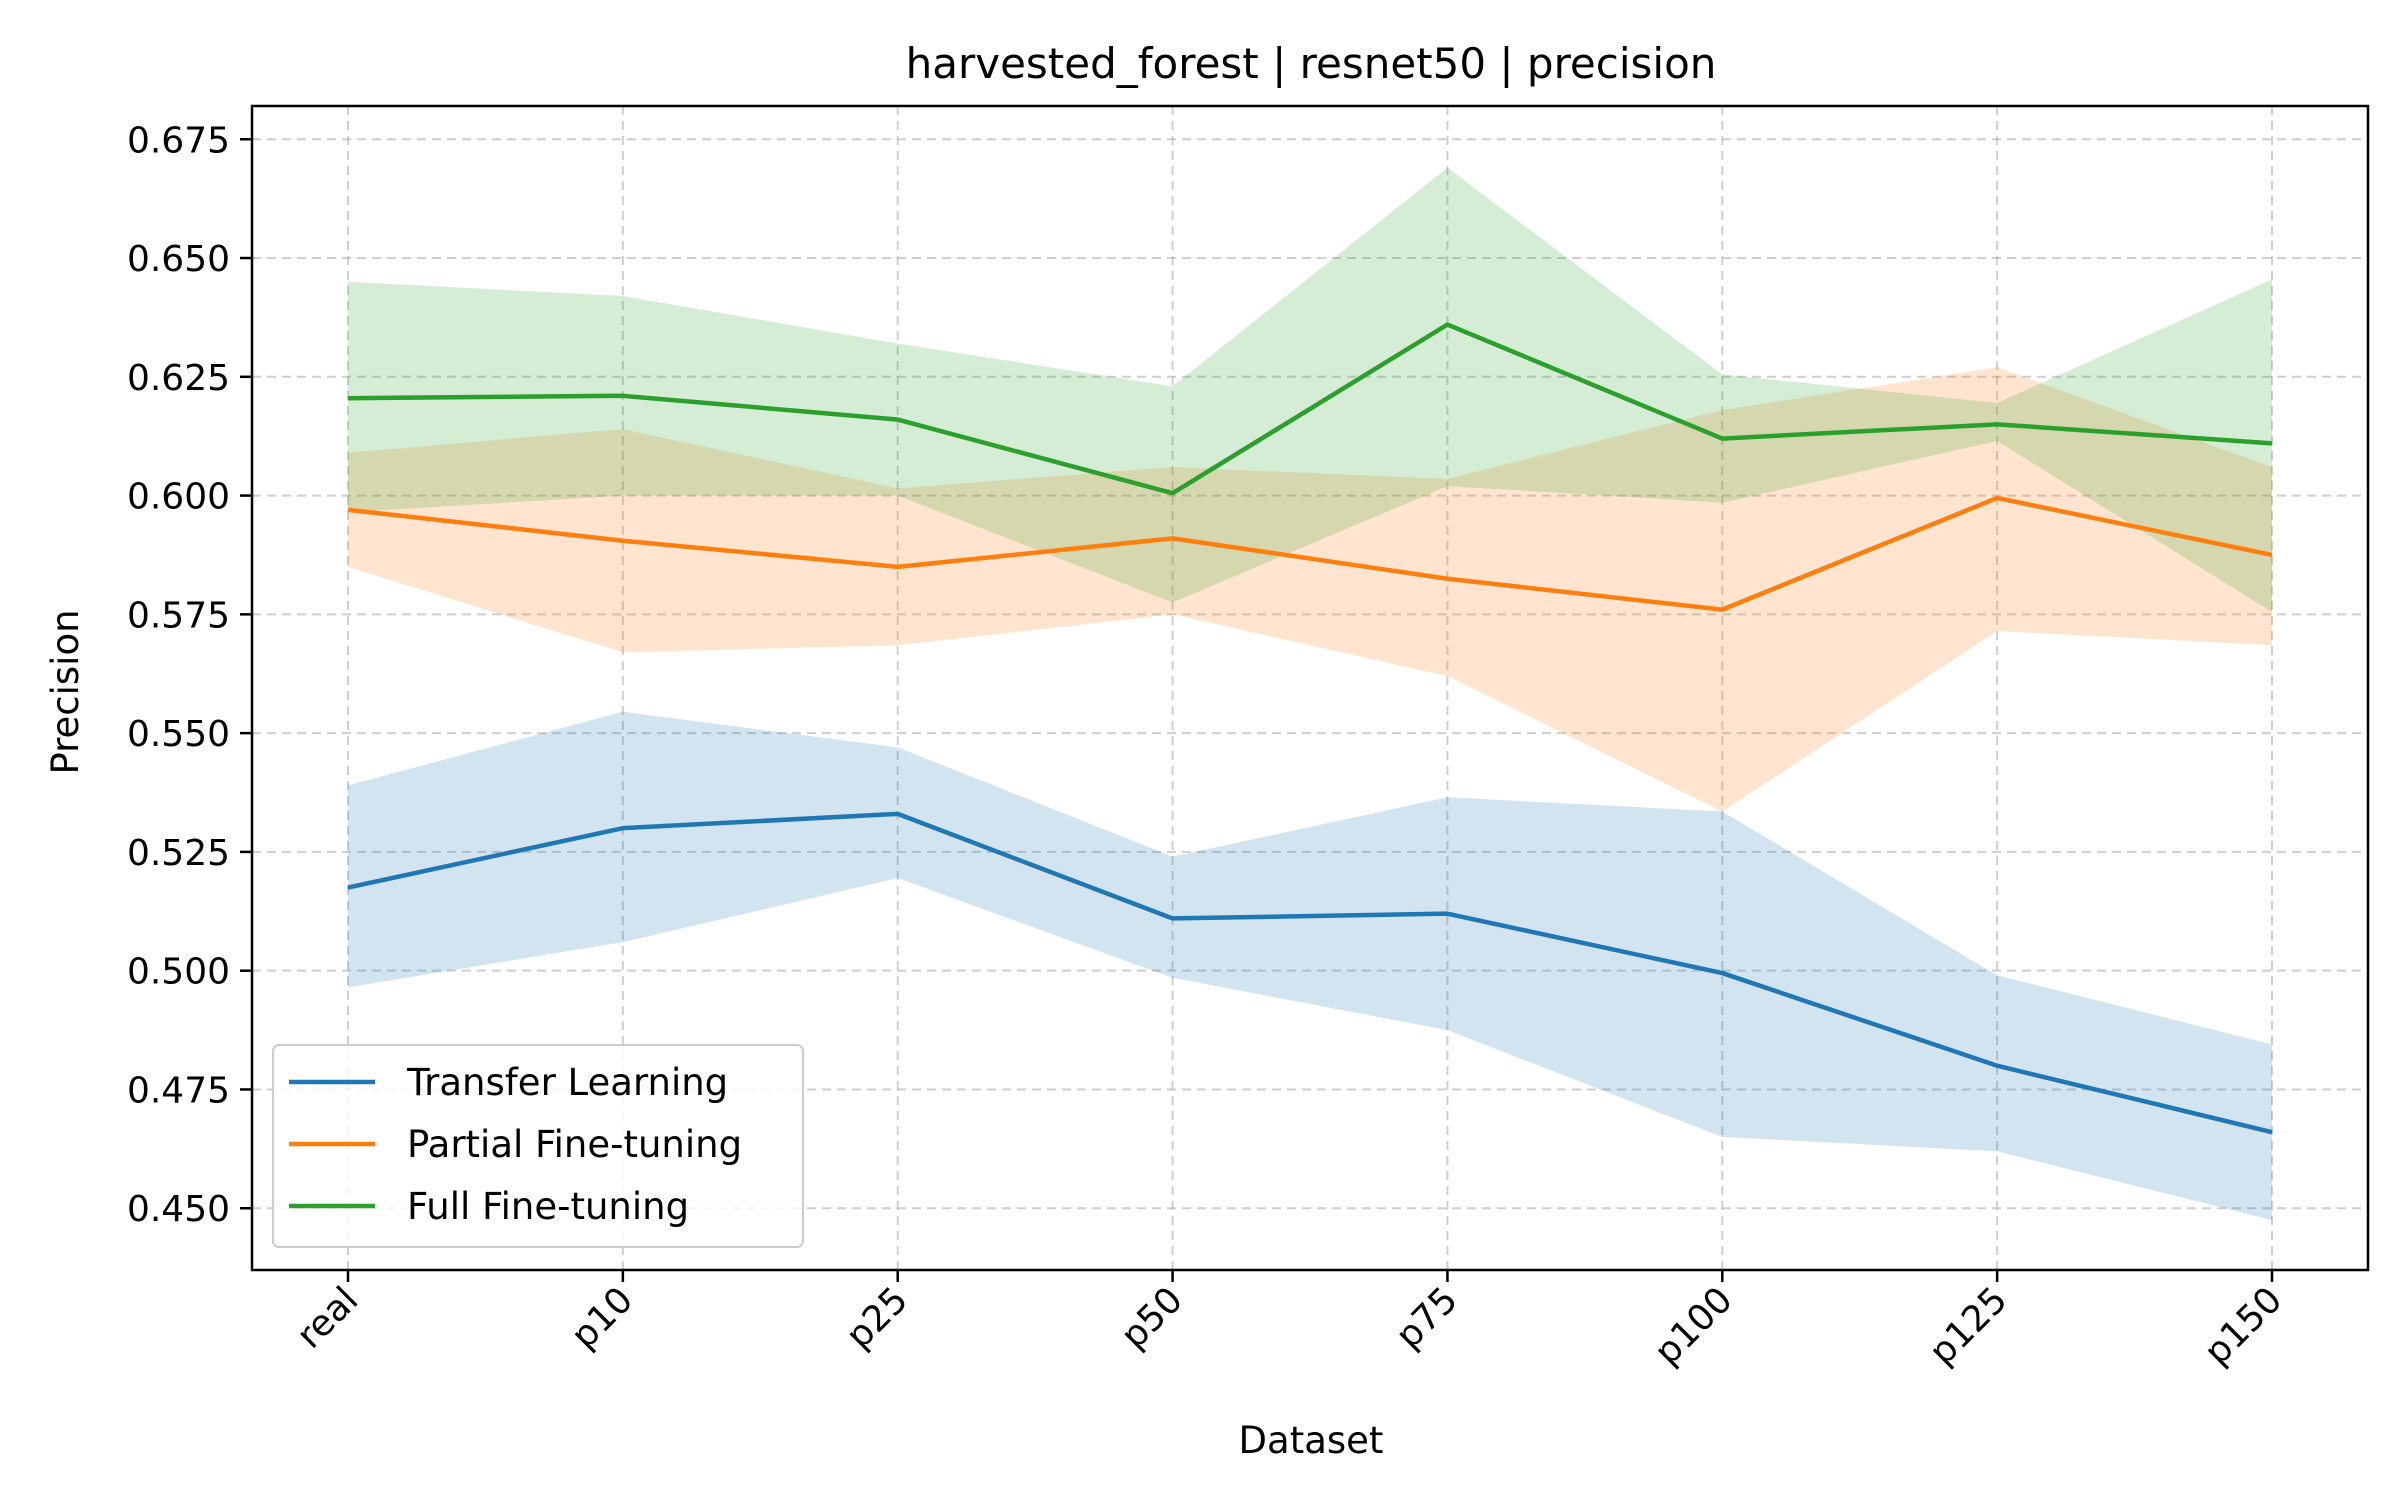 The image size is (2400, 1505). Describe the element at coordinates (178, 853) in the screenshot. I see `y-tick-label: 0.525` at that location.